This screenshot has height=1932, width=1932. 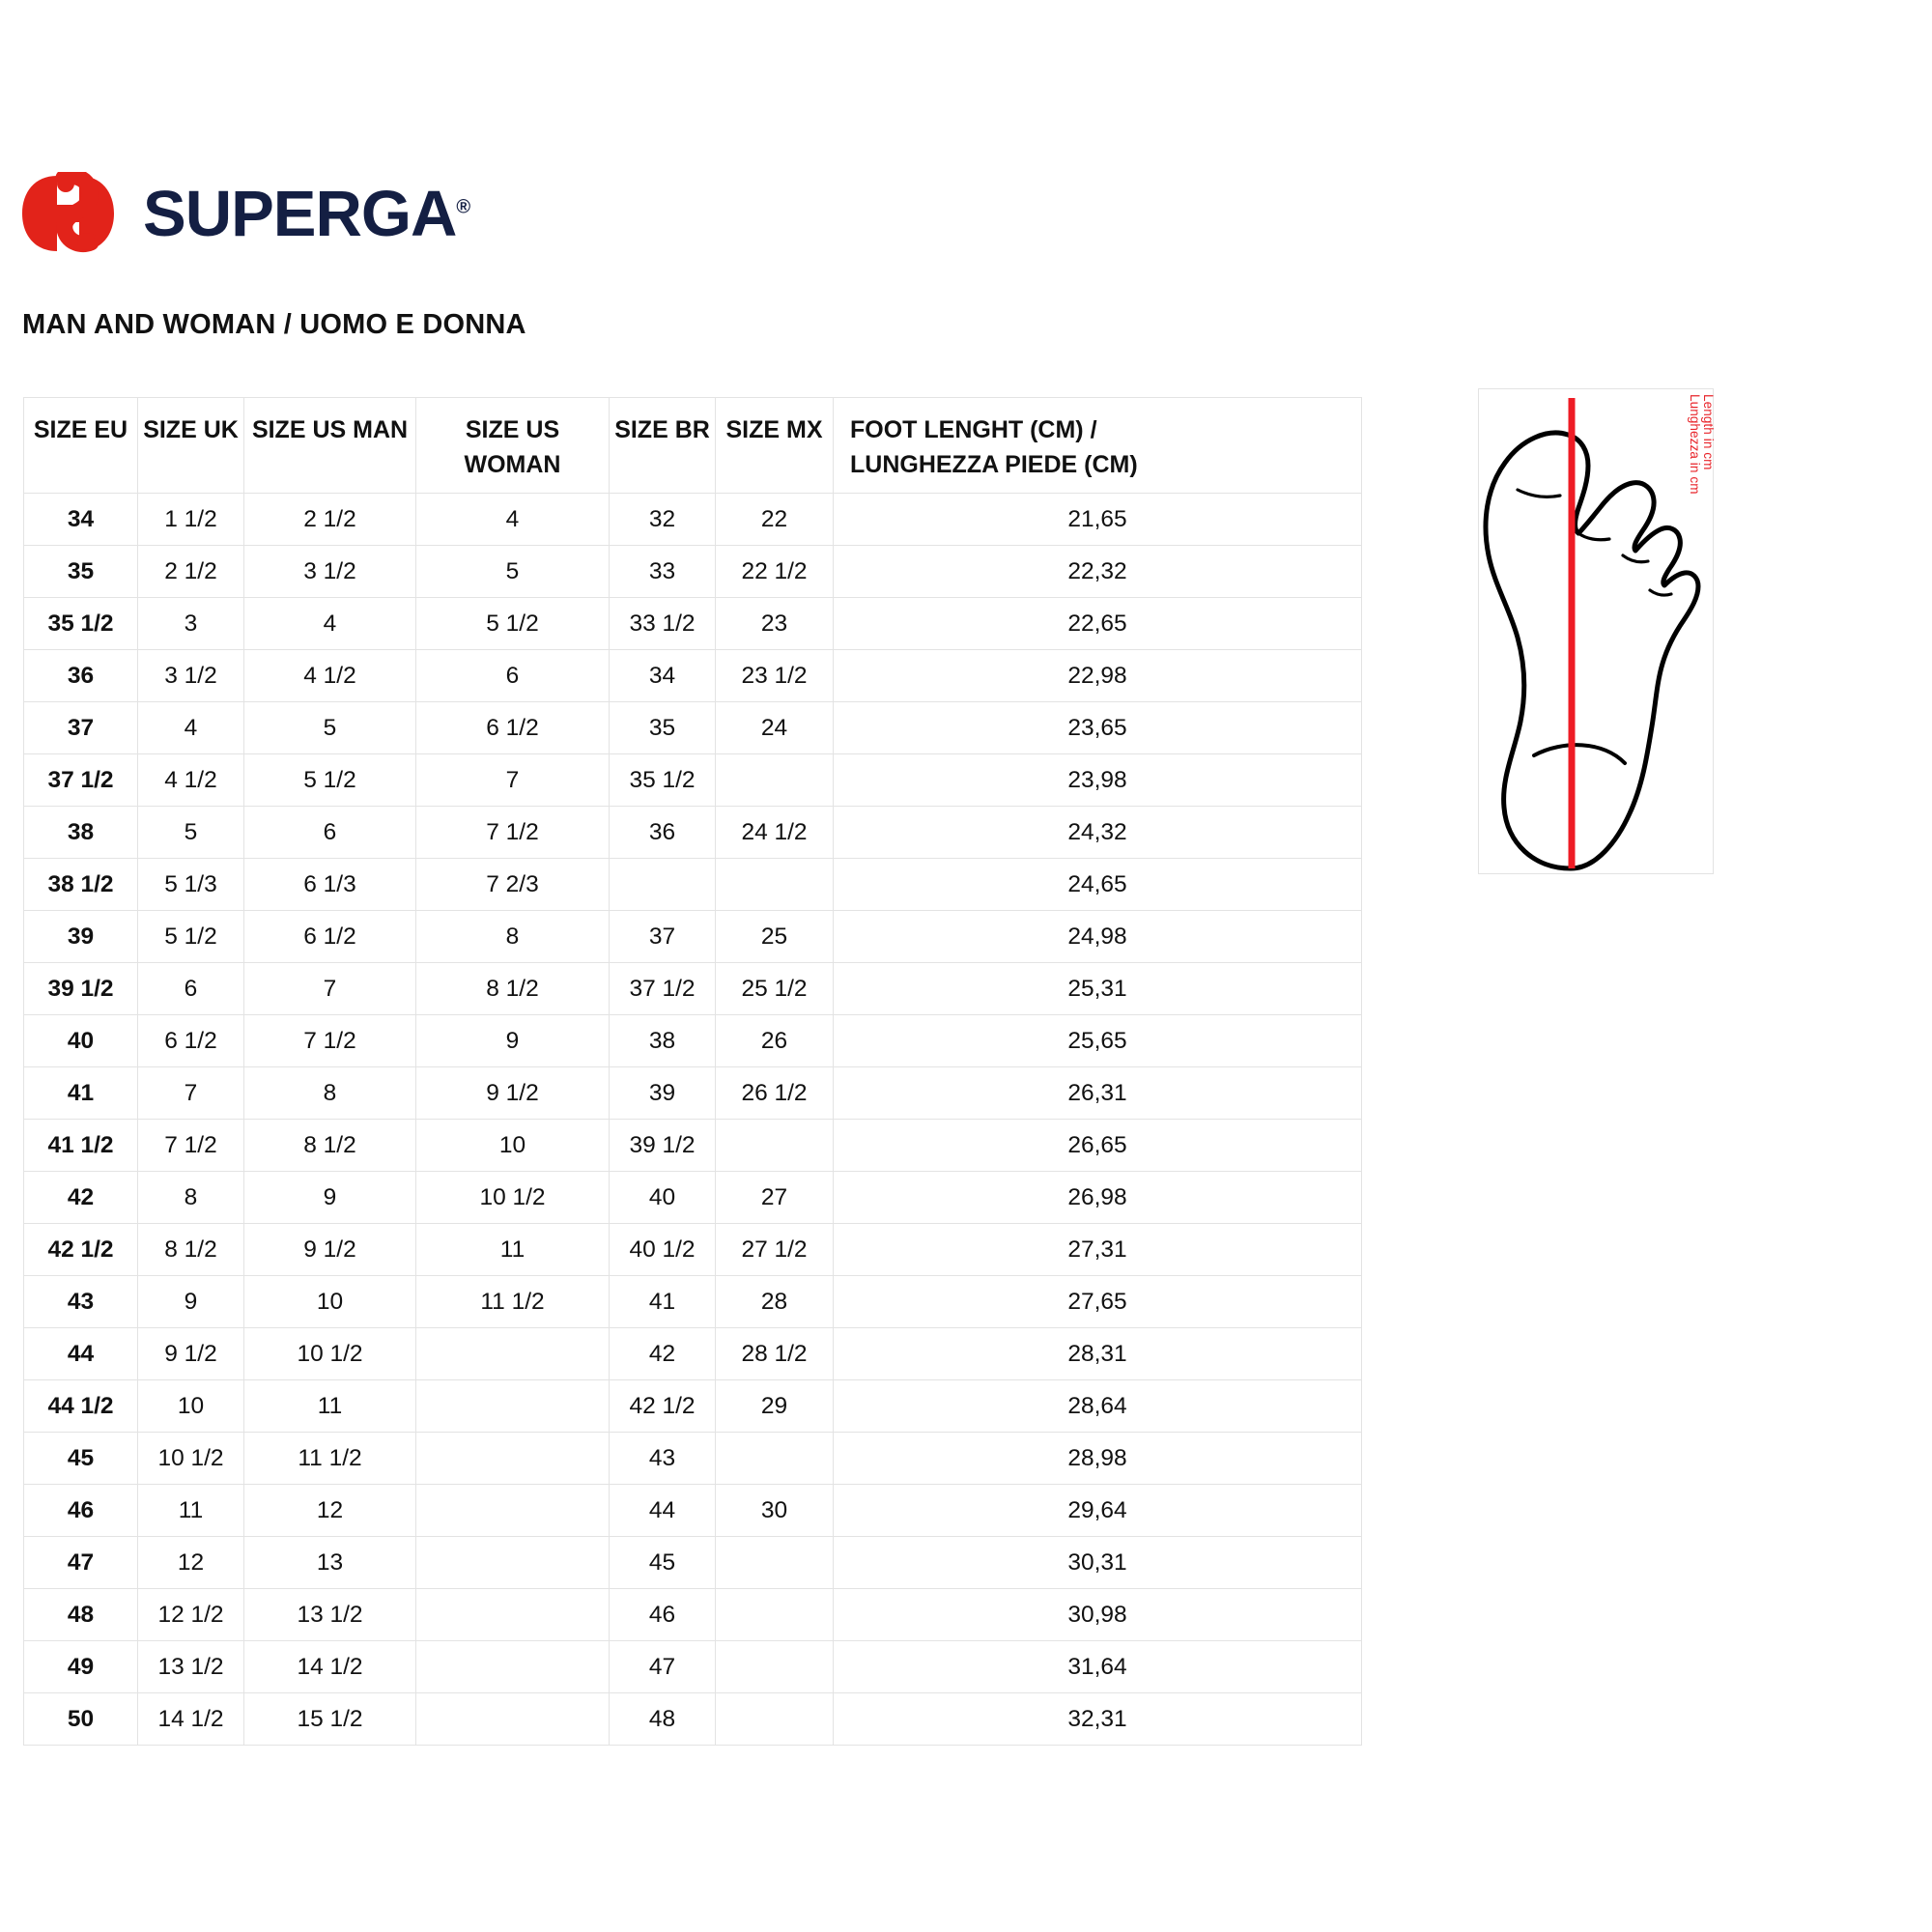 I want to click on foot-length-line-2: LUNGHEZZA PIEDE (CM), so click(x=994, y=464).